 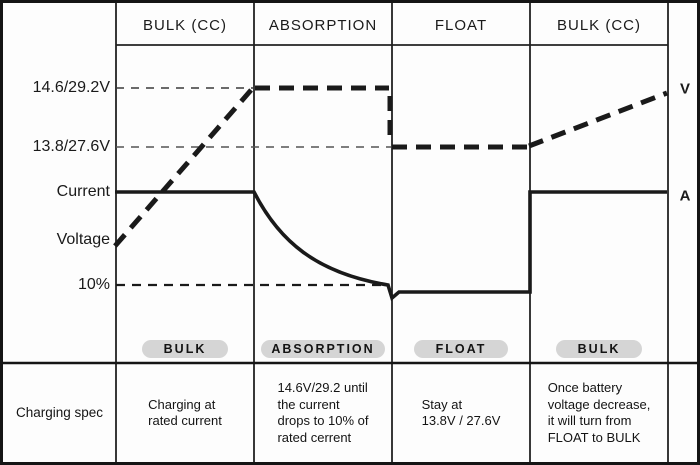 I want to click on spec-cell-bulk-1: Charging at rated current, so click(x=185, y=413).